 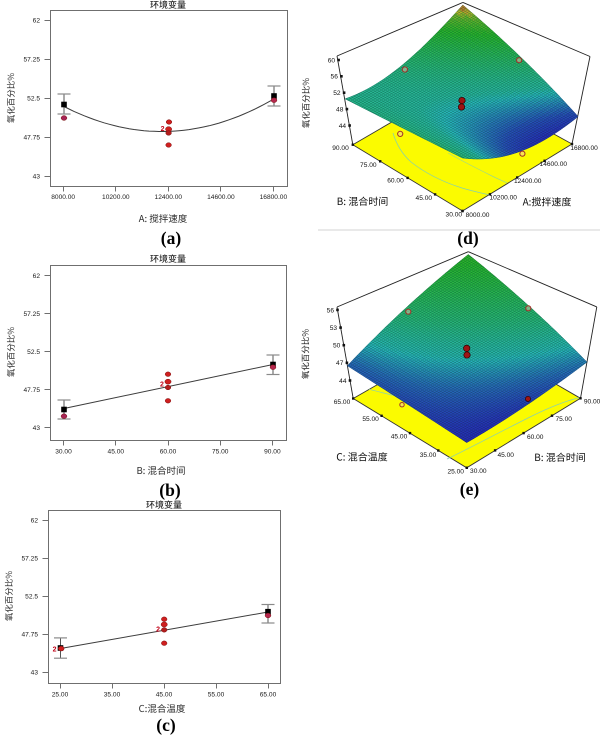 I want to click on svg-text: 60, so click(x=332, y=60).